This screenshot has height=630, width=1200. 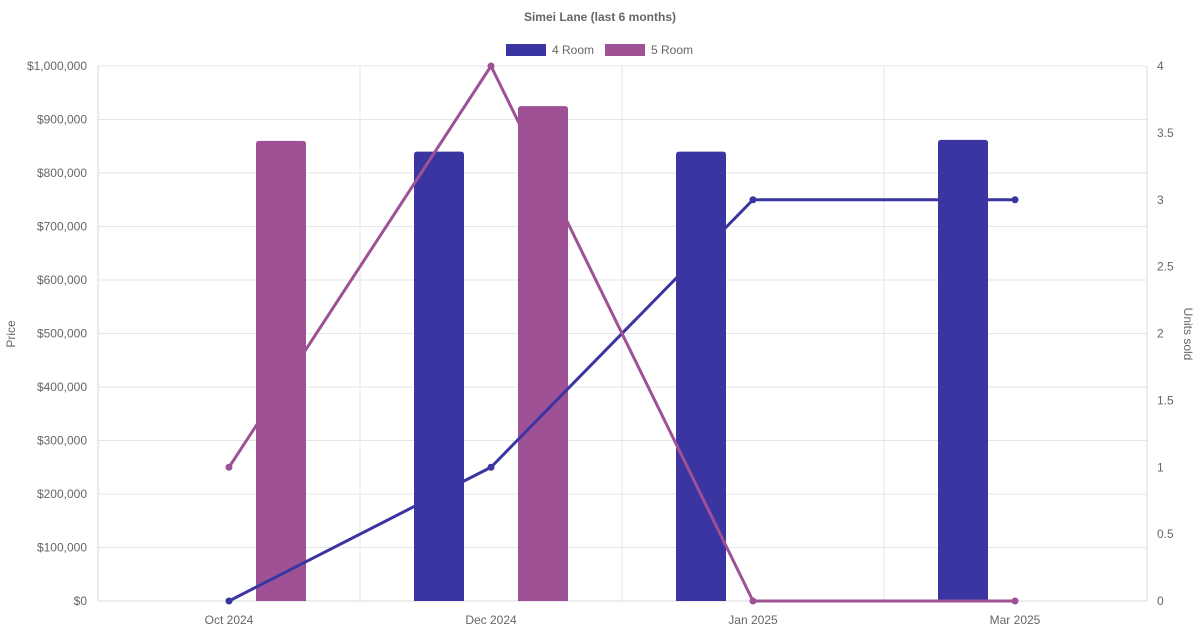 What do you see at coordinates (11, 334) in the screenshot?
I see `y-axis-title: Price` at bounding box center [11, 334].